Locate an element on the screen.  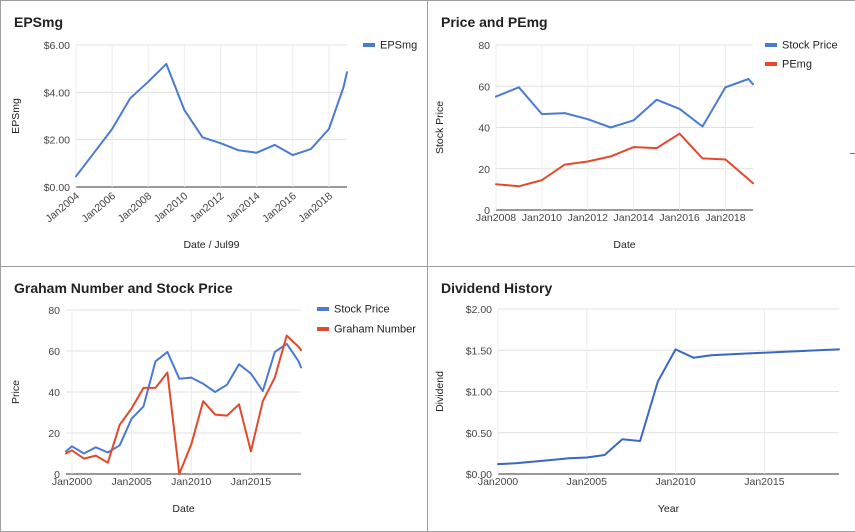
series-line-dividend is located at coordinates (668, 407).